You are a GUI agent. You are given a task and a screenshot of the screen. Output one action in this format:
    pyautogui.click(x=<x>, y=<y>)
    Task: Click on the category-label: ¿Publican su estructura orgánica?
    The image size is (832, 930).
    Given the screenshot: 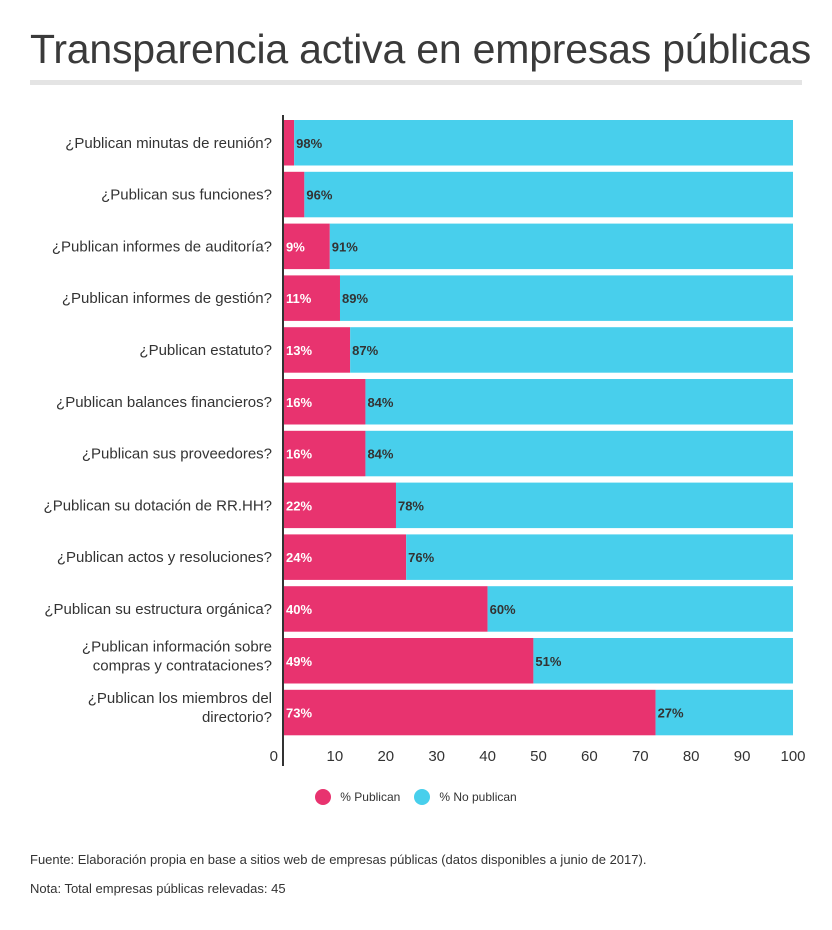 What is the action you would take?
    pyautogui.click(x=158, y=609)
    